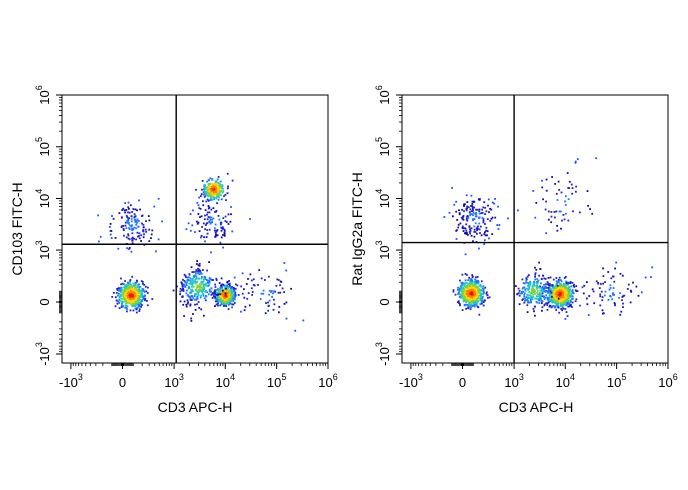 This screenshot has width=688, height=490. Describe the element at coordinates (572, 377) in the screenshot. I see `x-tick-exponent: 4` at that location.